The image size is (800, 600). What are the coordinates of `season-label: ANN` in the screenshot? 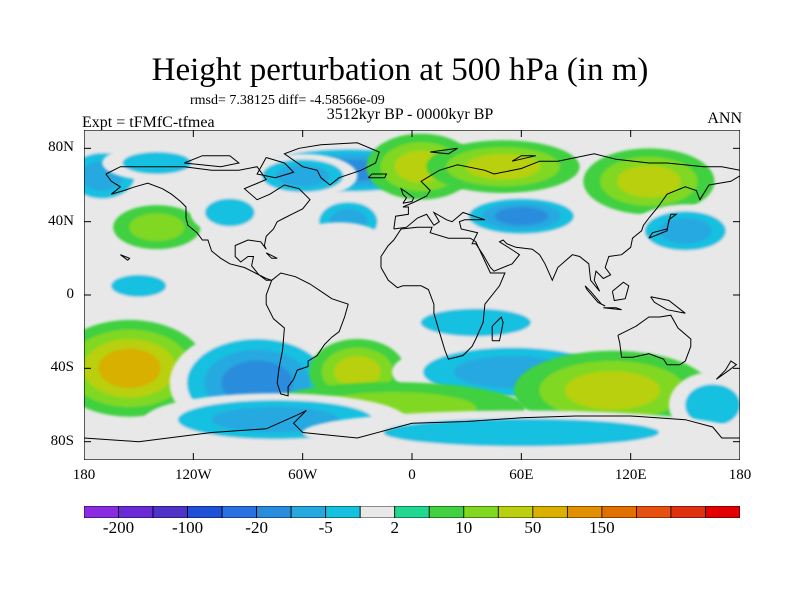 It's located at (724, 118).